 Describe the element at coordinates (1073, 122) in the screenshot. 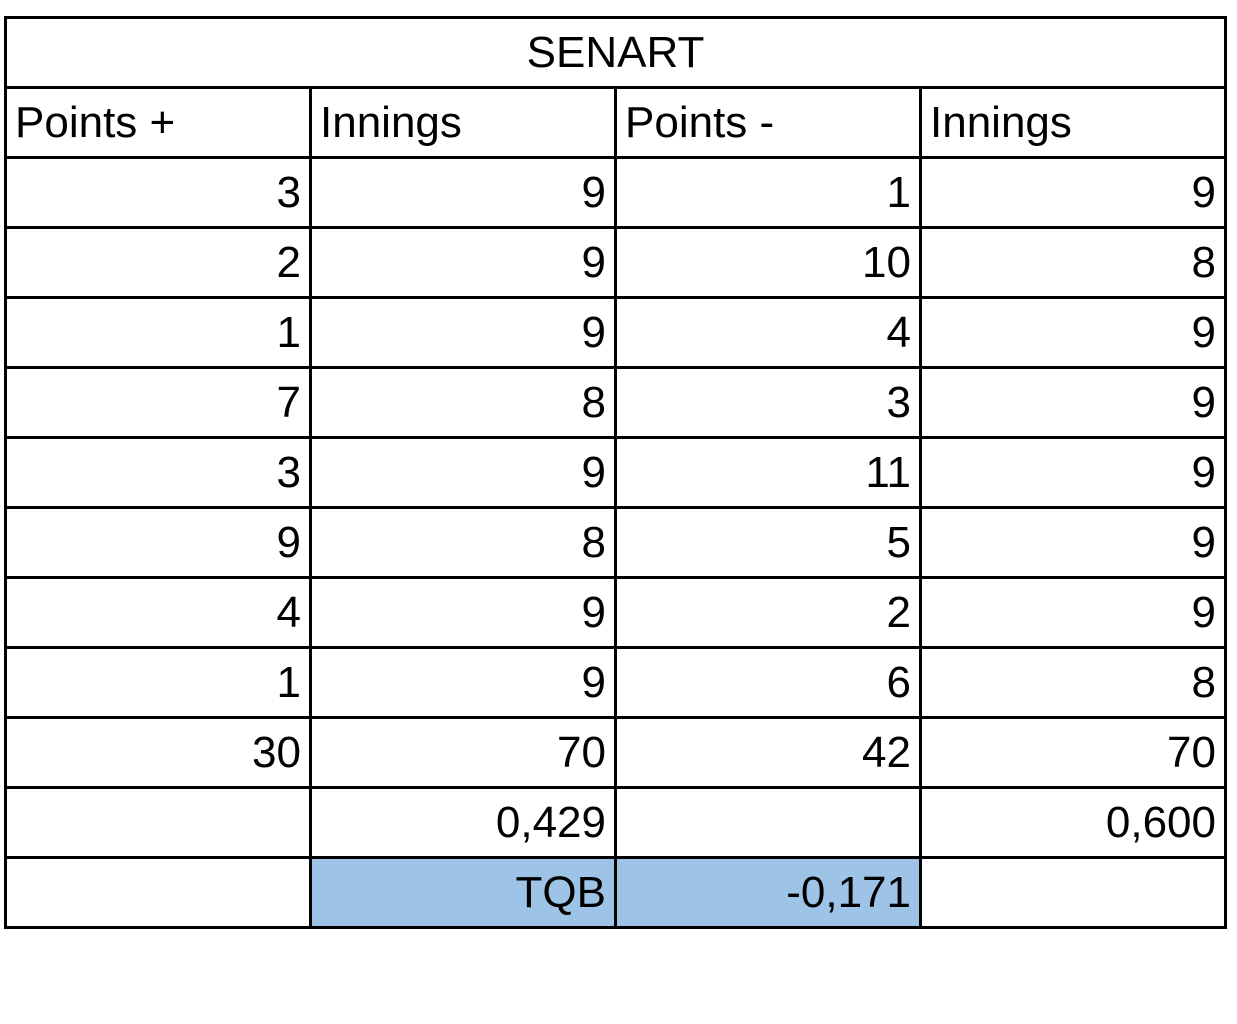

I see `header-innings-minus: Innings` at that location.